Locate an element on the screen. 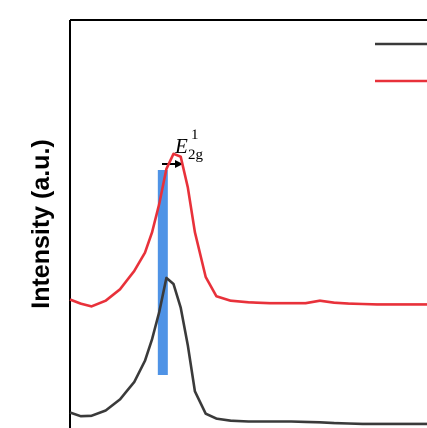 The width and height of the screenshot is (427, 428). y-axis-label: Intensity (a.u.) is located at coordinates (41, 223).